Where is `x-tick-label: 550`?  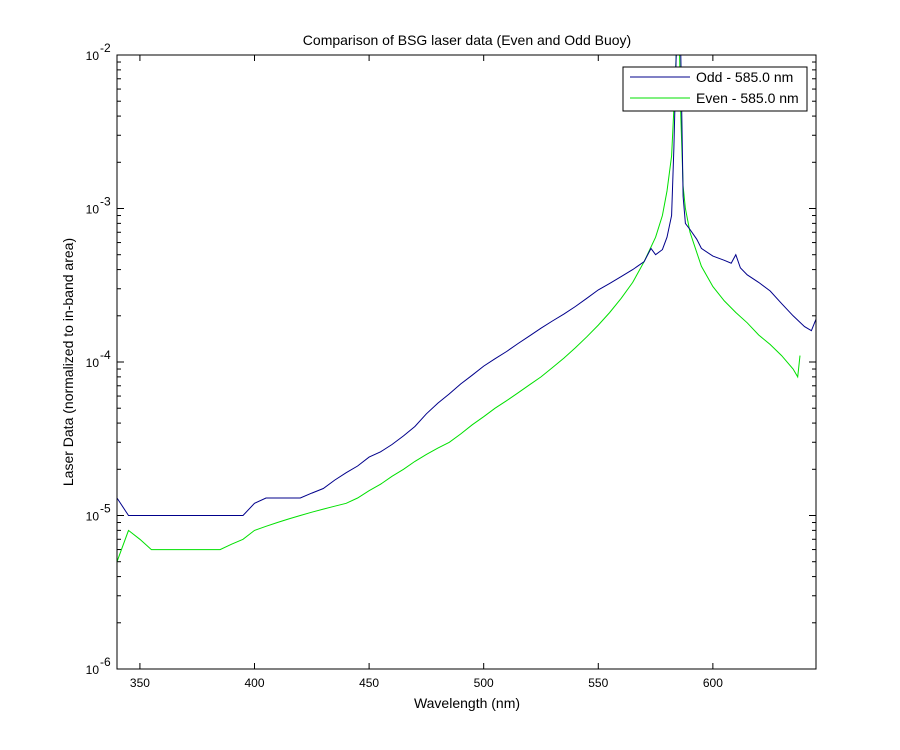 x-tick-label: 550 is located at coordinates (598, 683).